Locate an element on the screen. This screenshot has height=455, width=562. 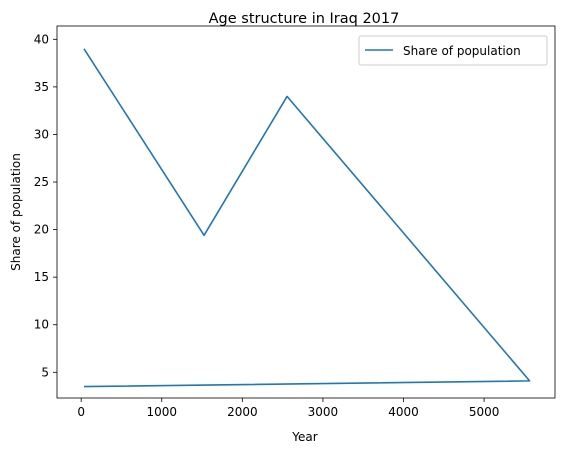
y-tick-label: 20 is located at coordinates (41, 230).